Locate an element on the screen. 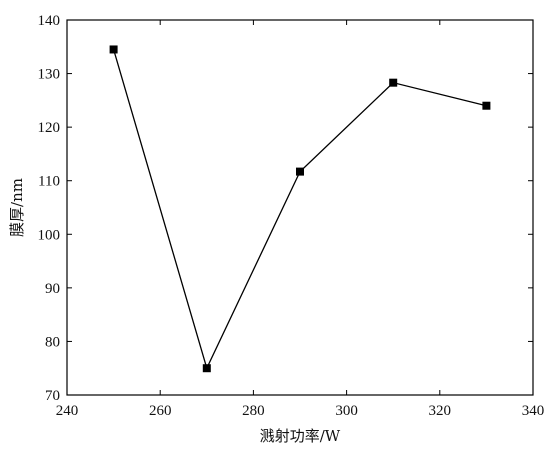  y-tick-label: 80 is located at coordinates (52, 342).